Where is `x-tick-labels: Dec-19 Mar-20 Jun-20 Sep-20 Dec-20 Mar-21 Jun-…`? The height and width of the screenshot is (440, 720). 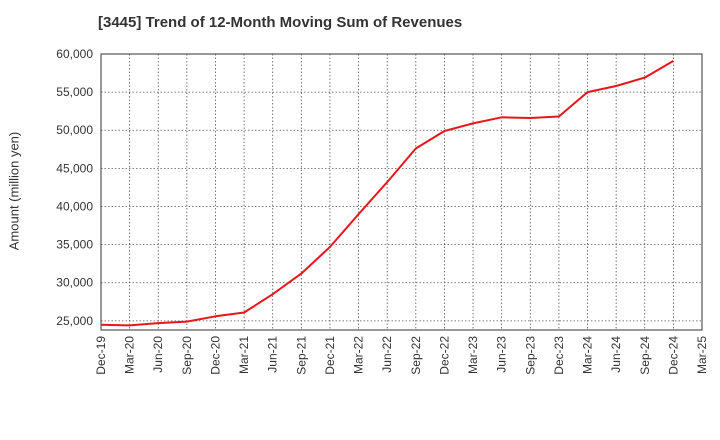 x-tick-labels: Dec-19 Mar-20 Jun-20 Sep-20 Dec-20 Mar-21 Jun-… is located at coordinates (401, 355).